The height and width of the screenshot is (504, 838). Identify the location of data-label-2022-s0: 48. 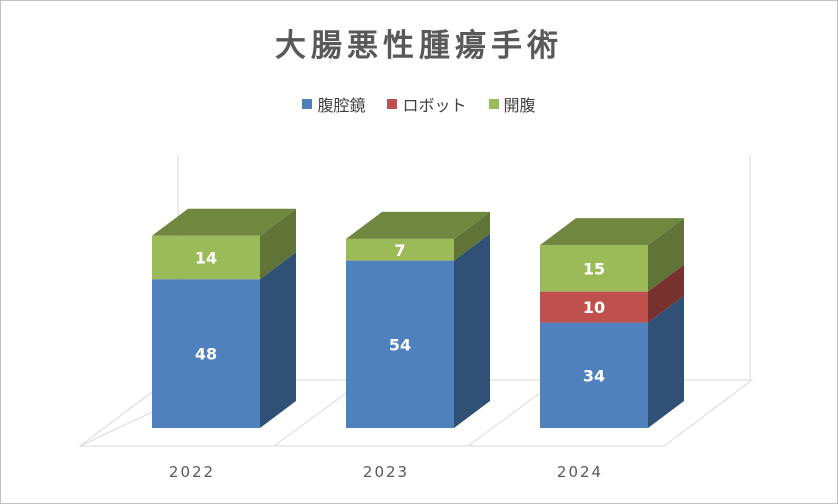
(206, 354).